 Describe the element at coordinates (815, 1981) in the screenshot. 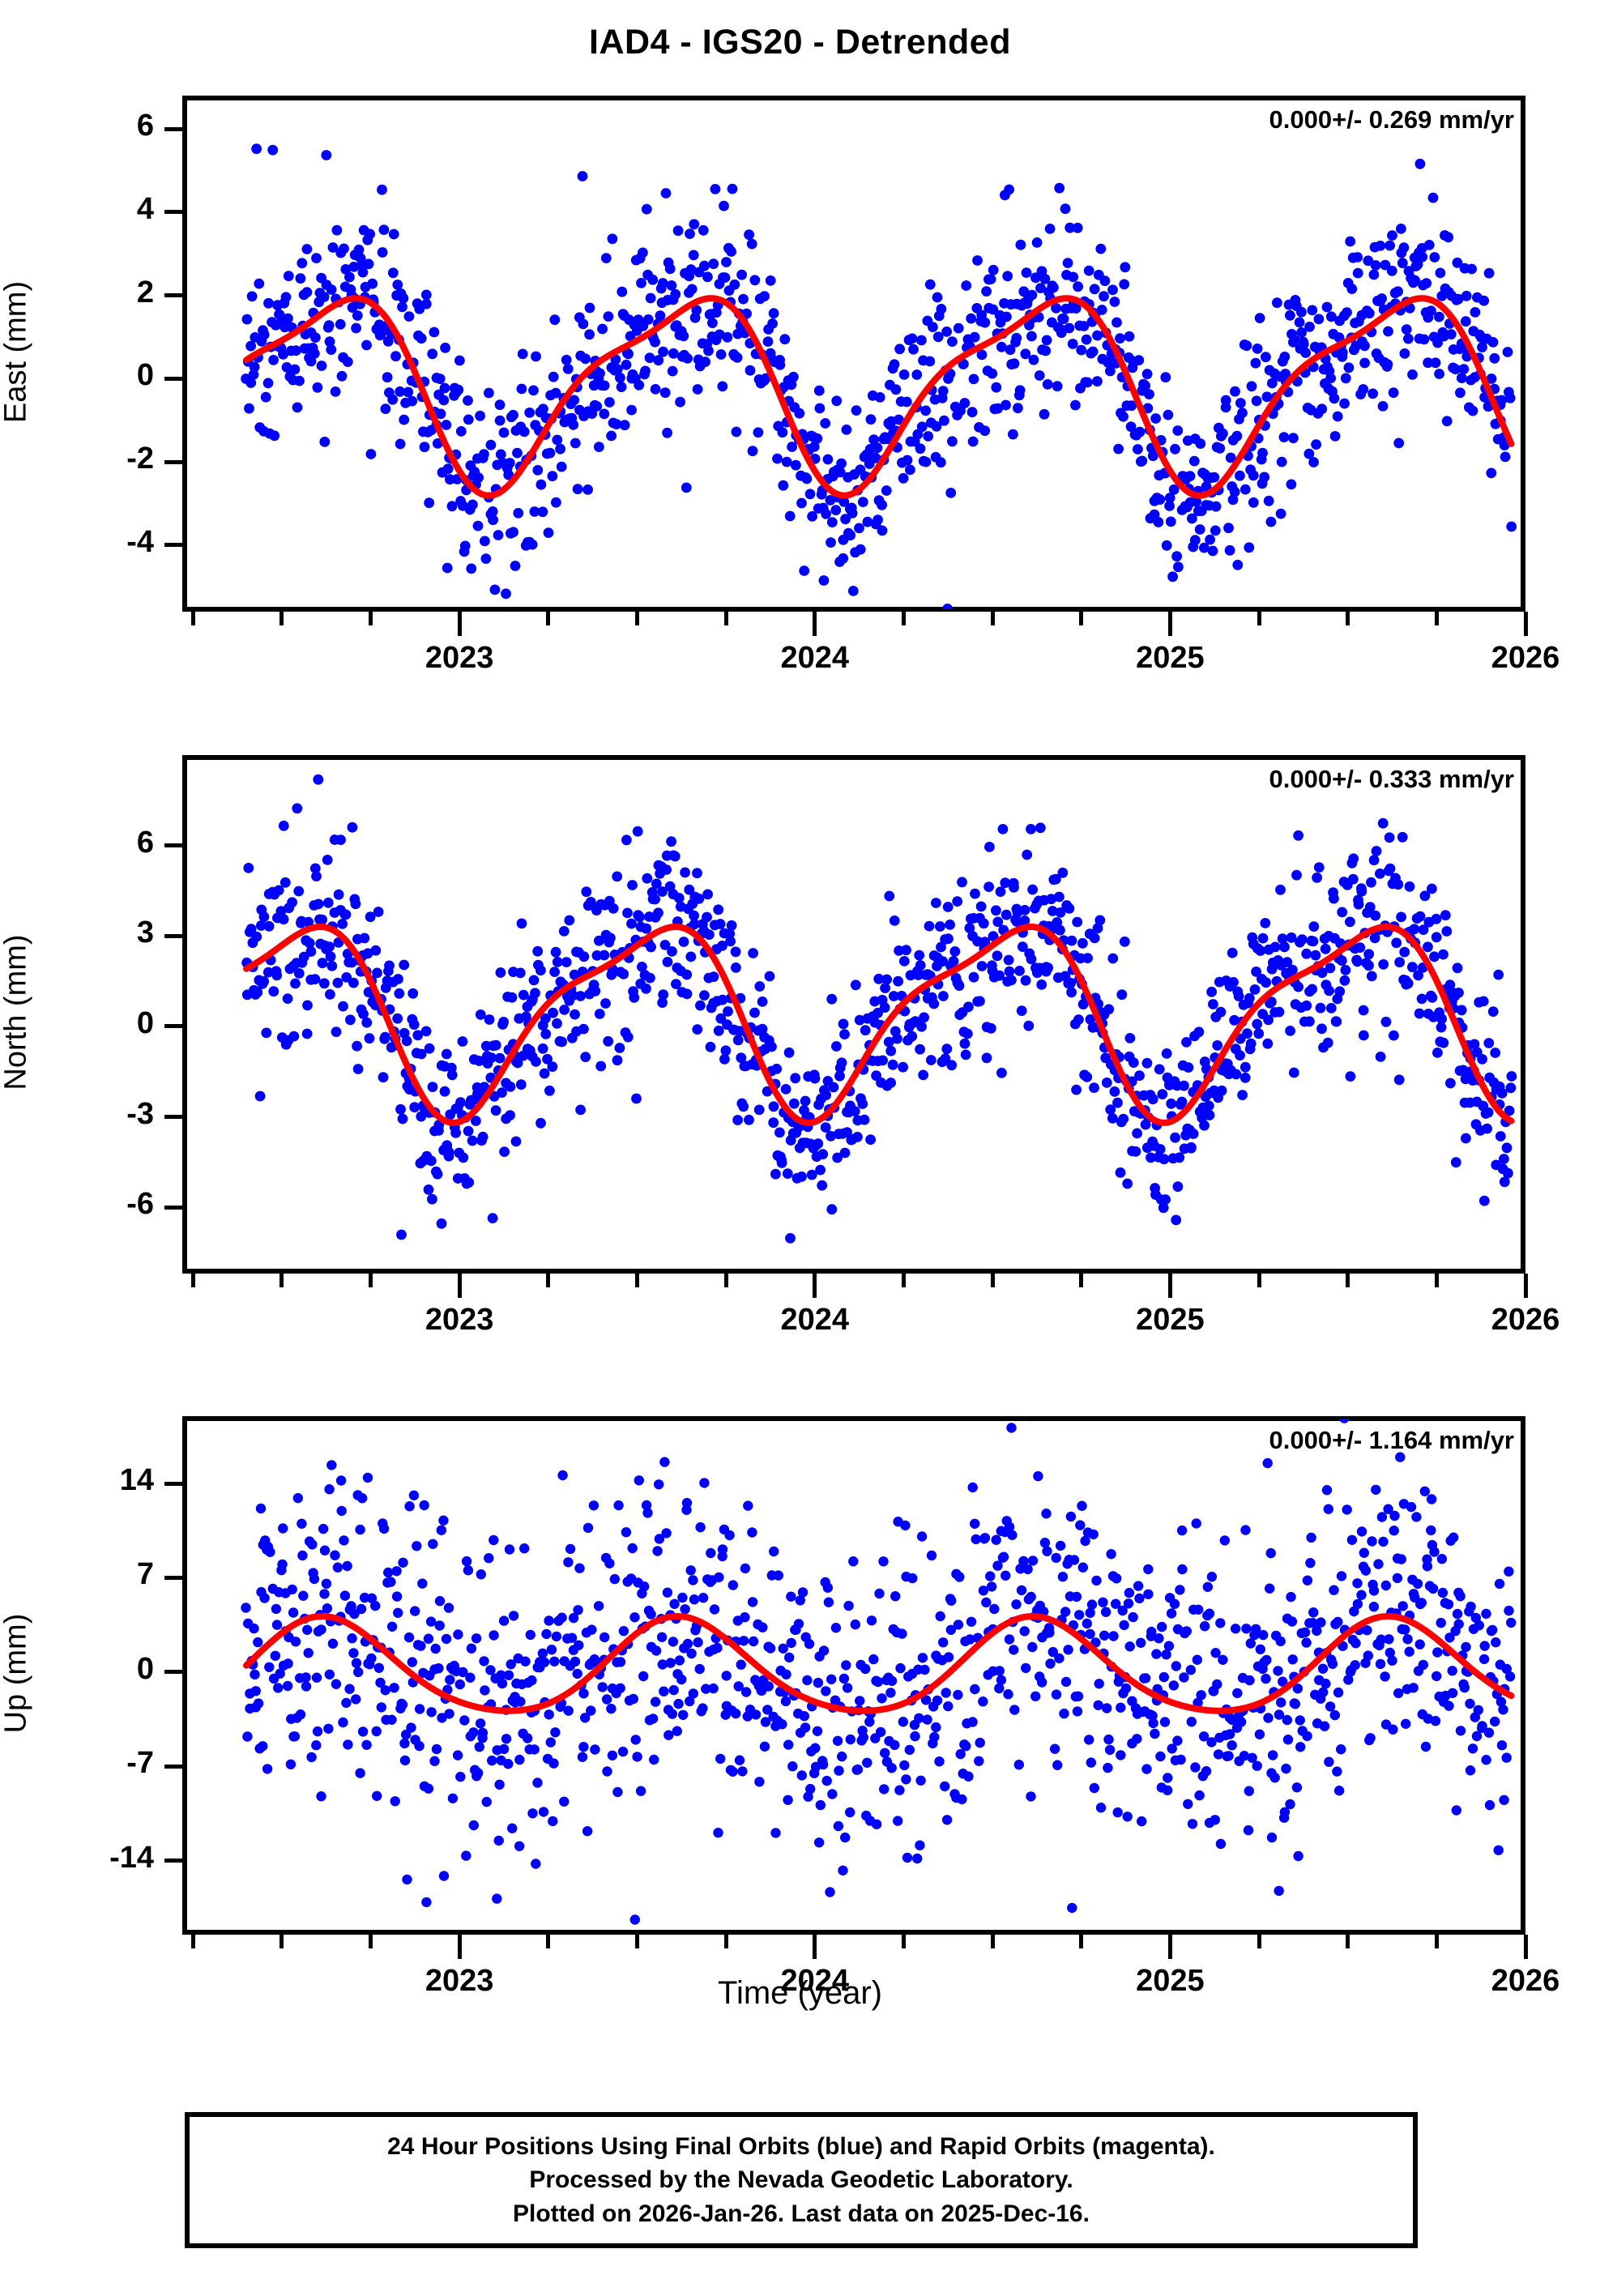

I see `x-tick-label-up-1: 2024` at that location.